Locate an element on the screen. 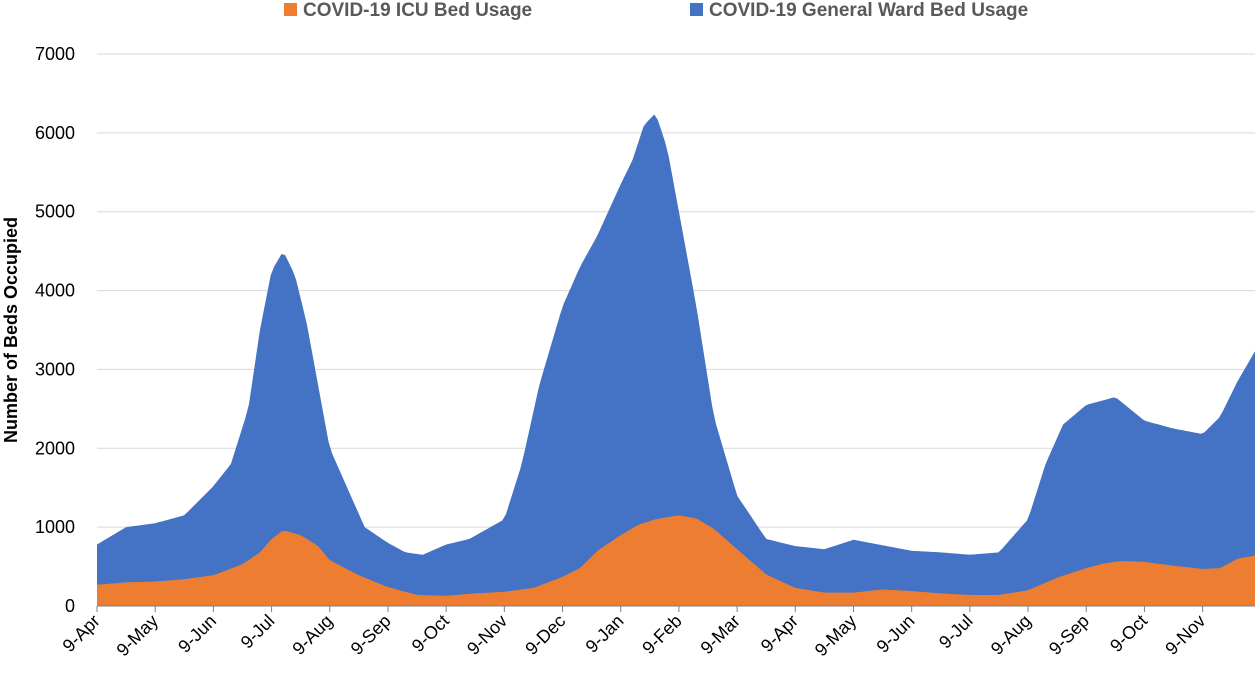  y-tick-label: 5000 is located at coordinates (55, 212).